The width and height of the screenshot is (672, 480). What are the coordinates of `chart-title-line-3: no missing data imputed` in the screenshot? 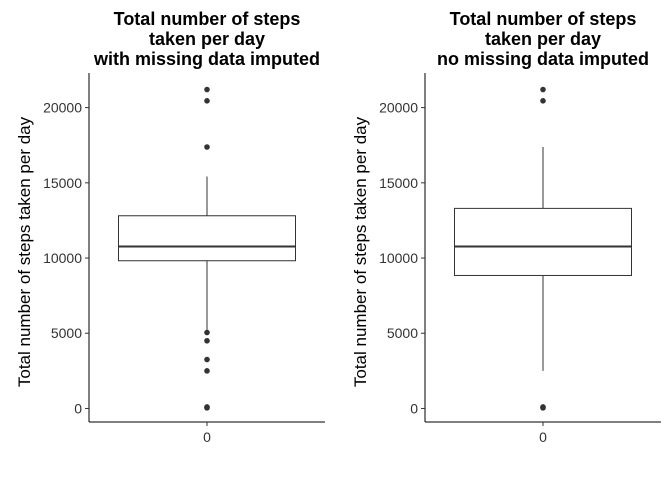 It's located at (543, 59).